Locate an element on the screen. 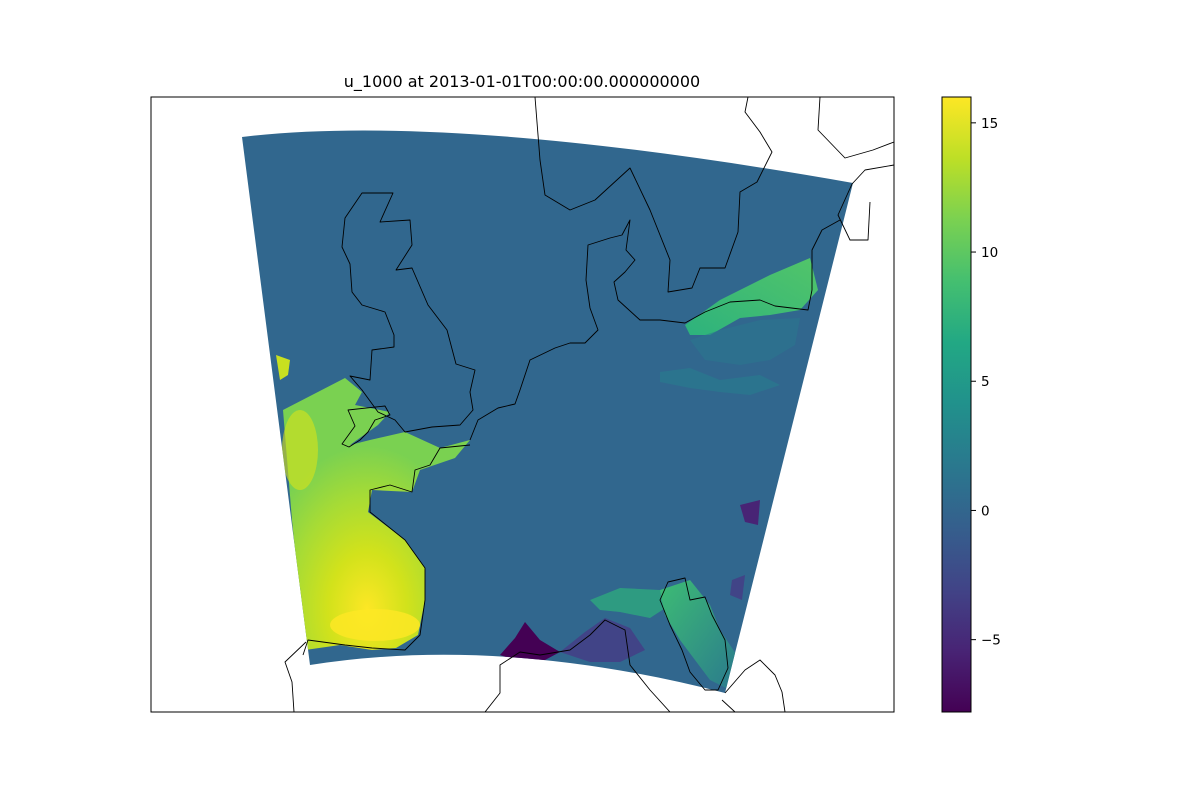 The width and height of the screenshot is (1200, 800). colorbar-tick-label: −5 is located at coordinates (991, 641).